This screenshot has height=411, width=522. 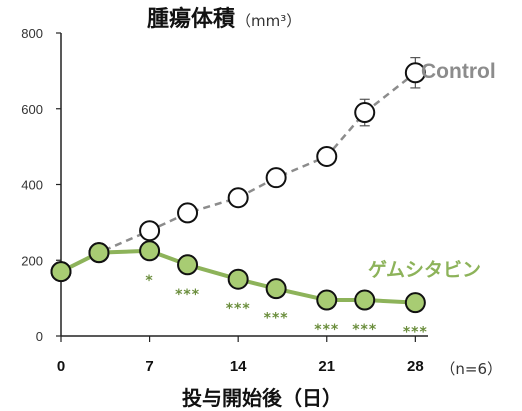 I want to click on x-axis-label: 投与開始後（日）, so click(x=262, y=398).